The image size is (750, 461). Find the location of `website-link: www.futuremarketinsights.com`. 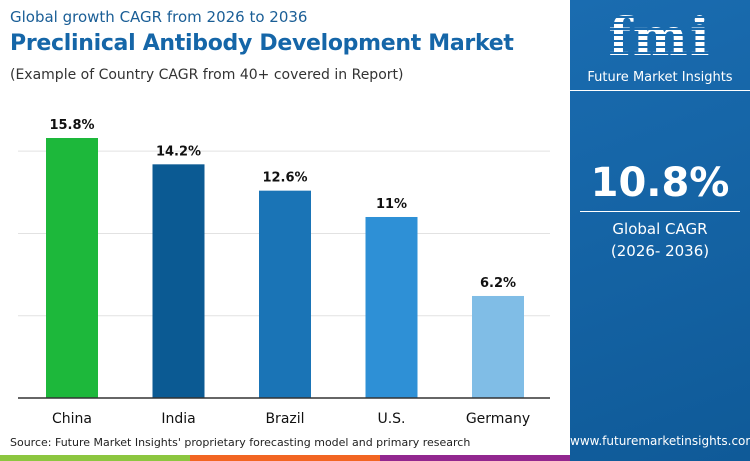

website-link: www.futuremarketinsights.com is located at coordinates (660, 441).